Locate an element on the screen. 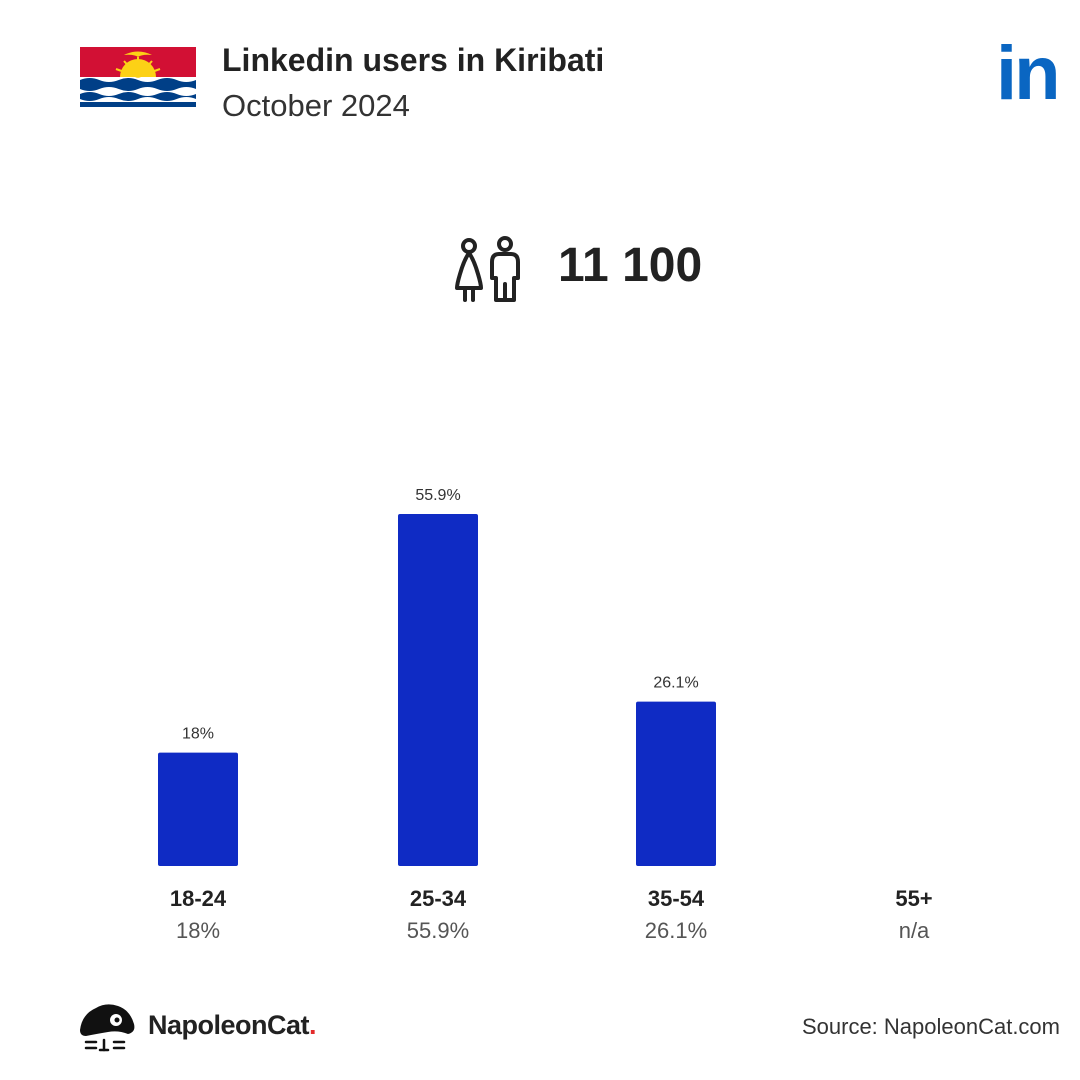 Image resolution: width=1080 pixels, height=1080 pixels. linkedin-icon: in is located at coordinates (1028, 73).